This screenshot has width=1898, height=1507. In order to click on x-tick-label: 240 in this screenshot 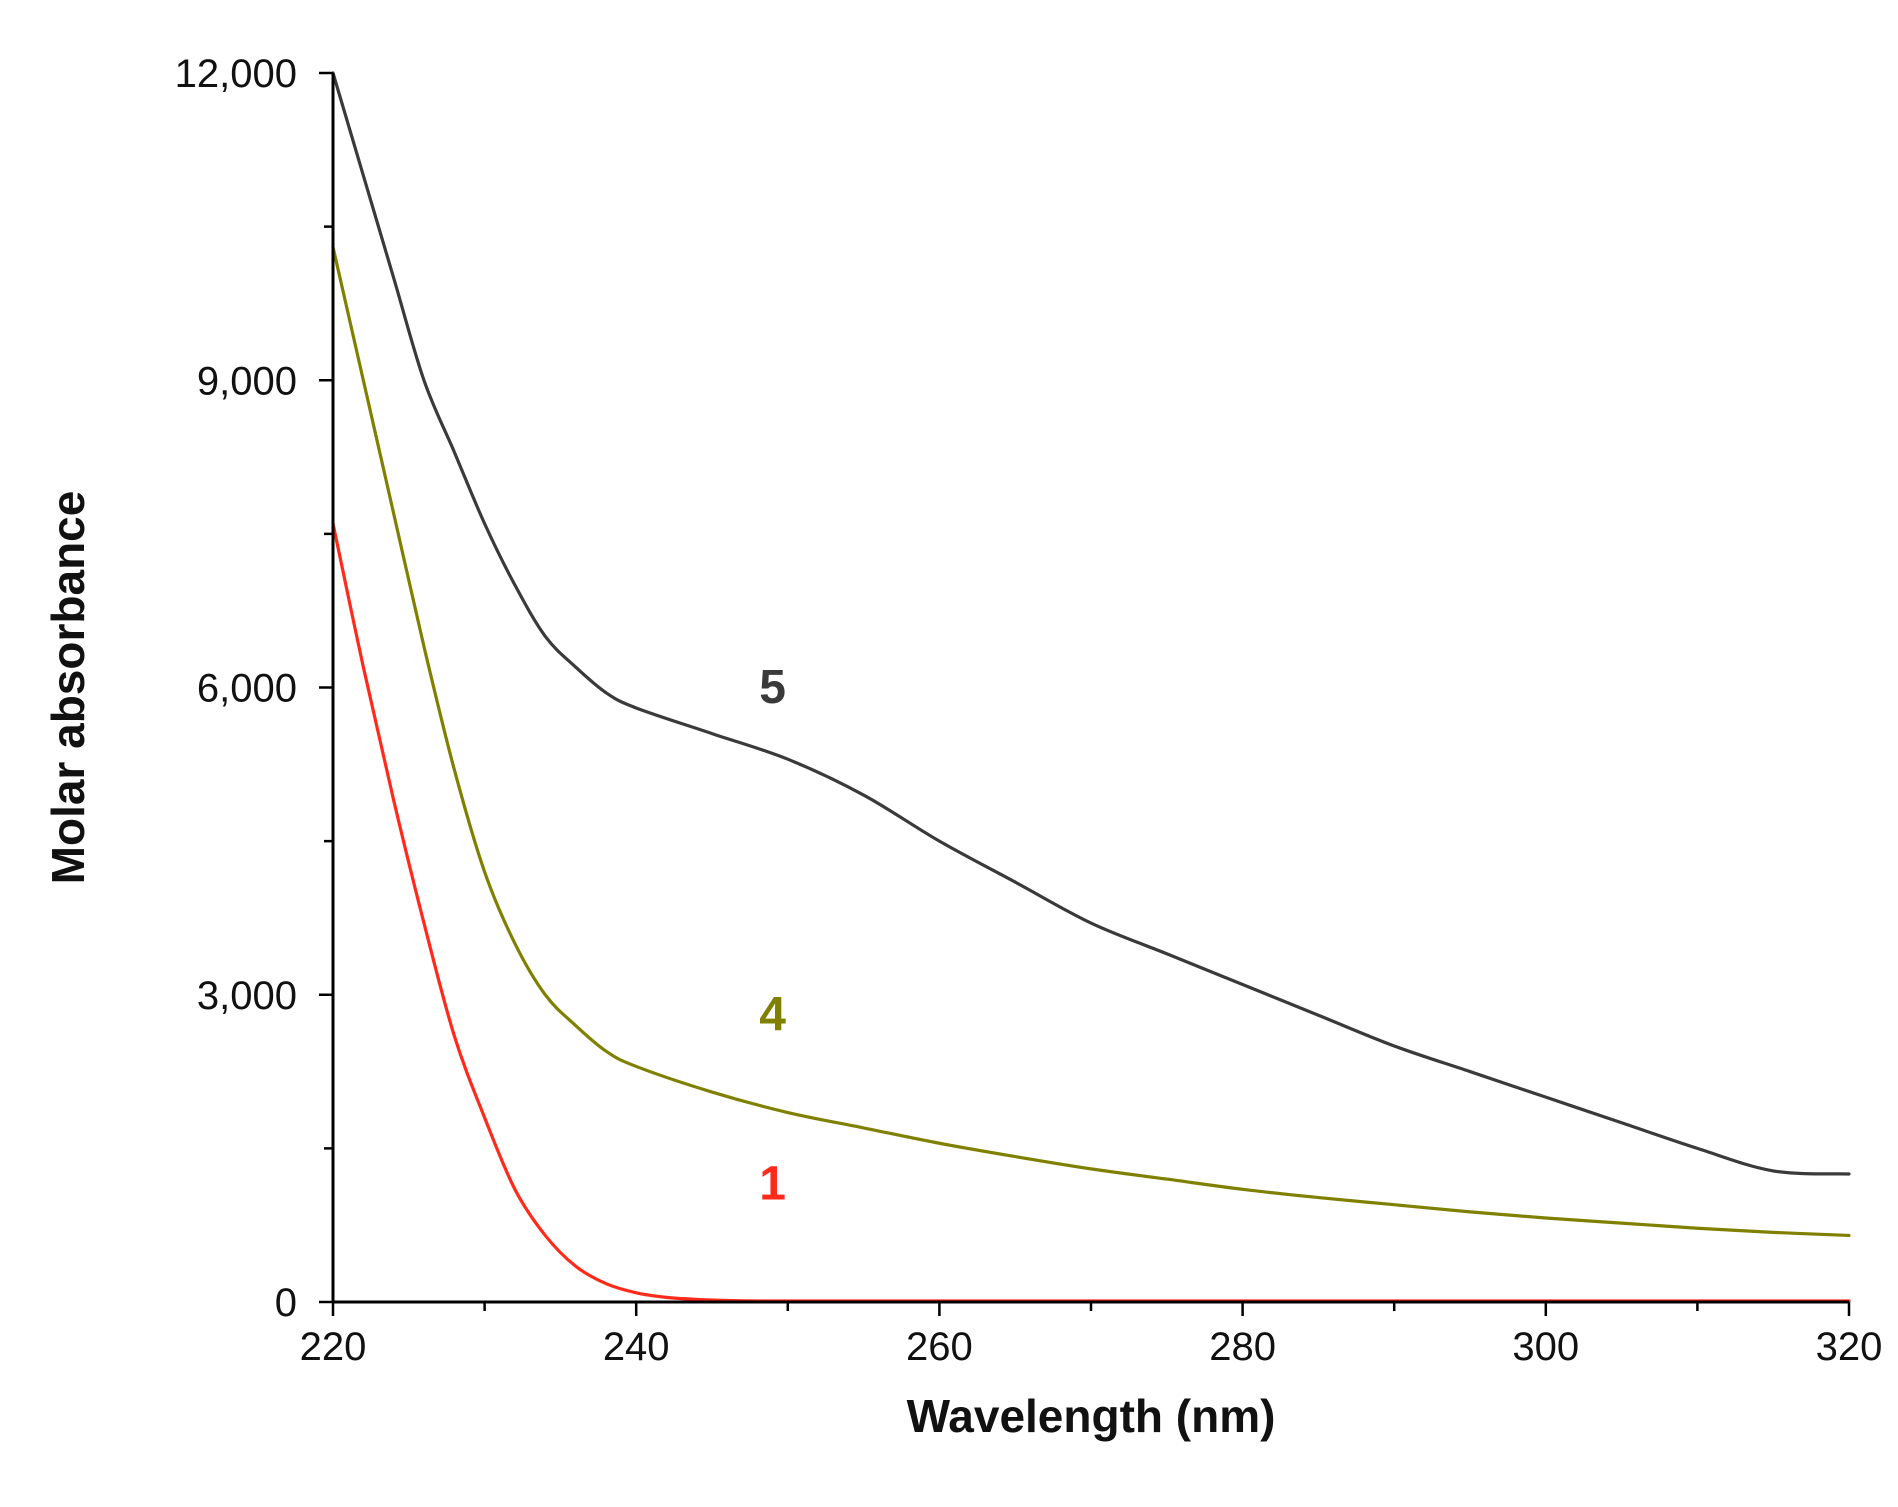, I will do `click(636, 1347)`.